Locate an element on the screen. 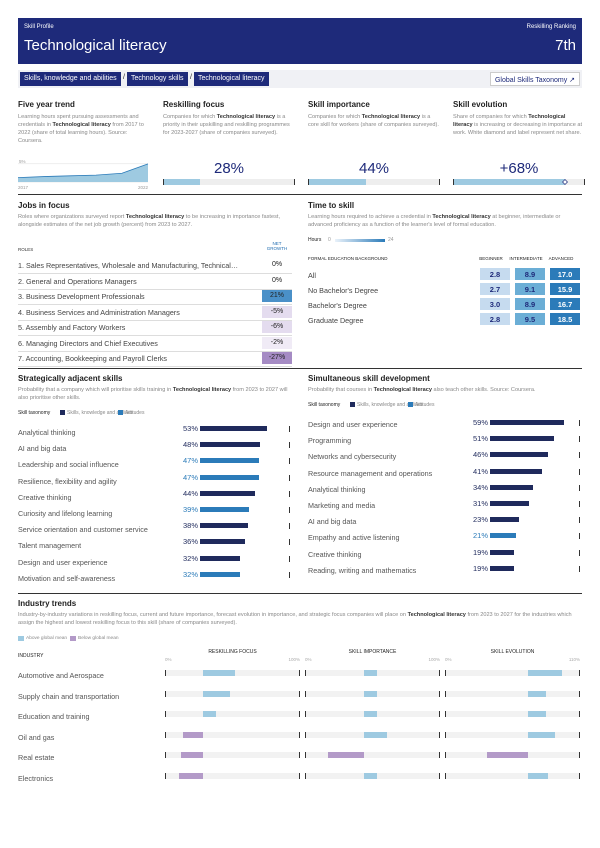  industry-name: Education and training is located at coordinates (54, 716).